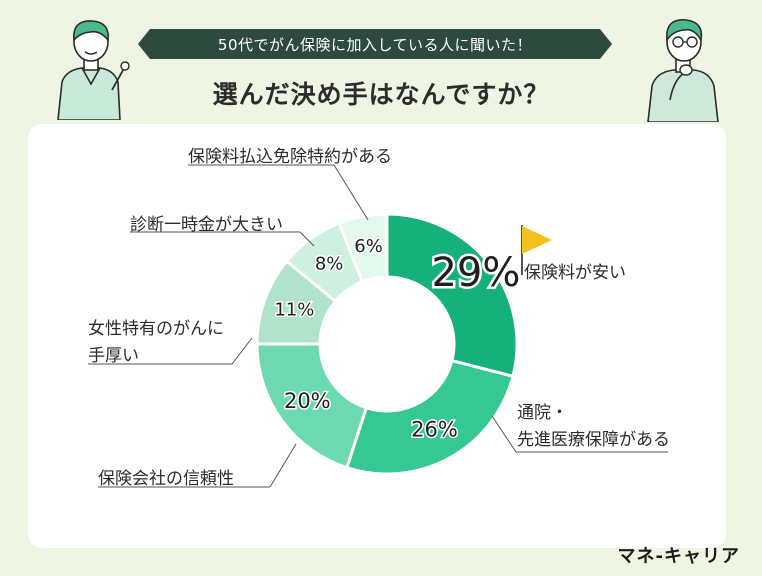  I want to click on flag-icon, so click(536, 250).